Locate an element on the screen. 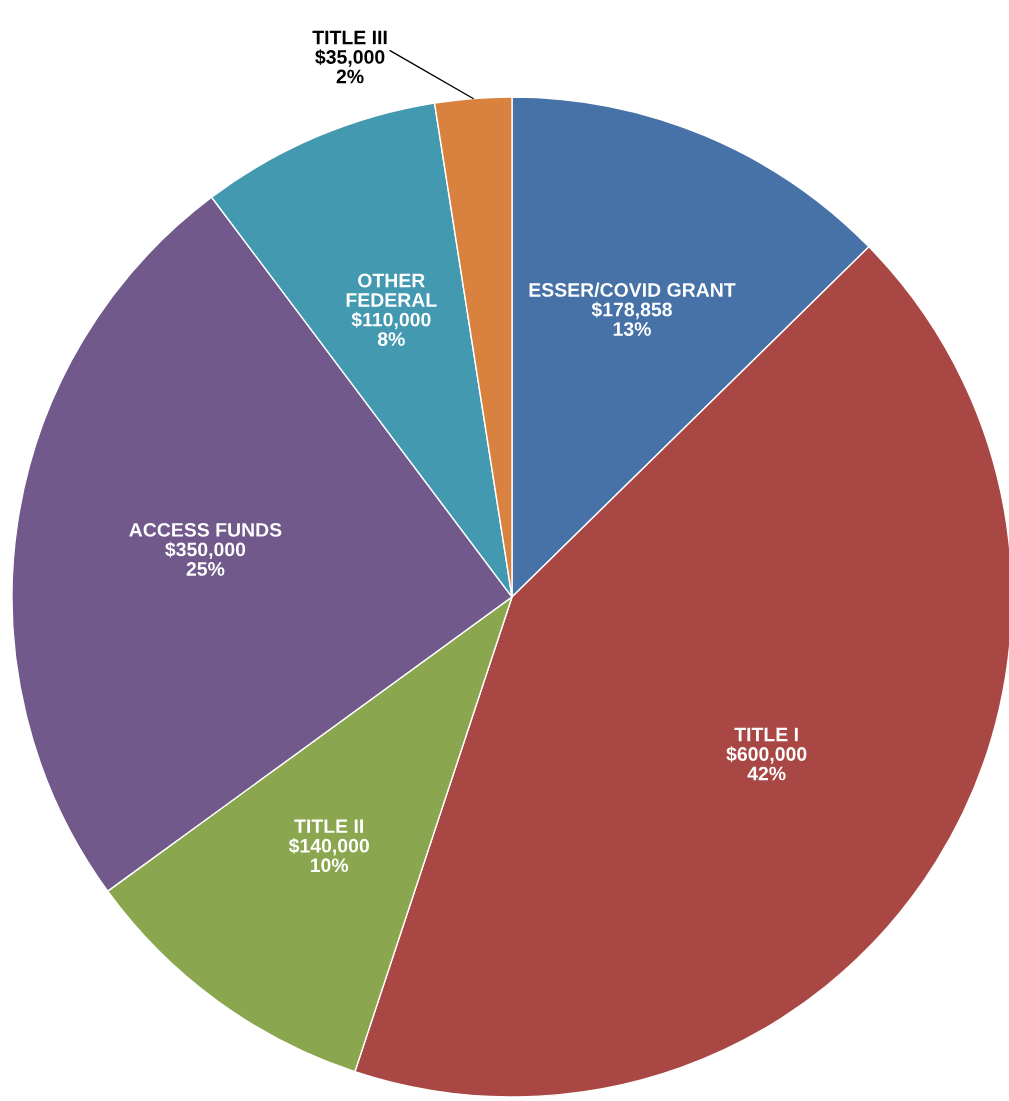 This screenshot has height=1101, width=1009. data-label: $350,000 25% is located at coordinates (205, 558).